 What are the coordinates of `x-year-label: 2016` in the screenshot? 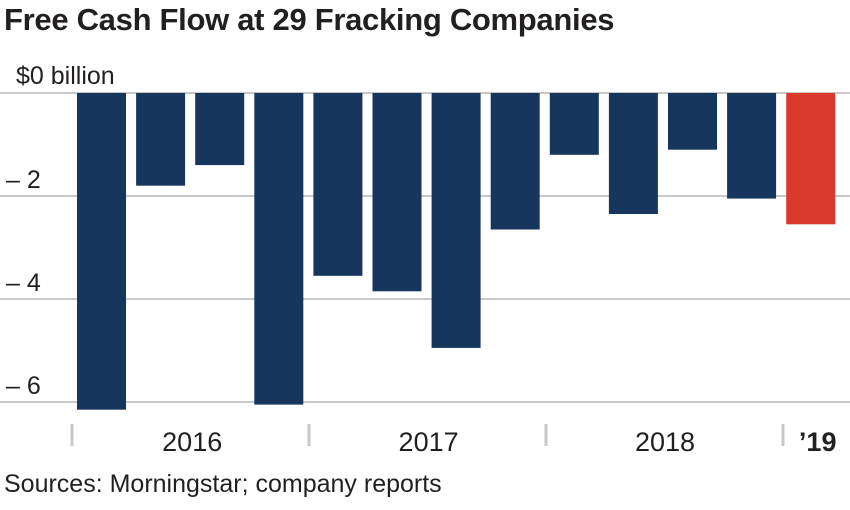 It's located at (192, 442).